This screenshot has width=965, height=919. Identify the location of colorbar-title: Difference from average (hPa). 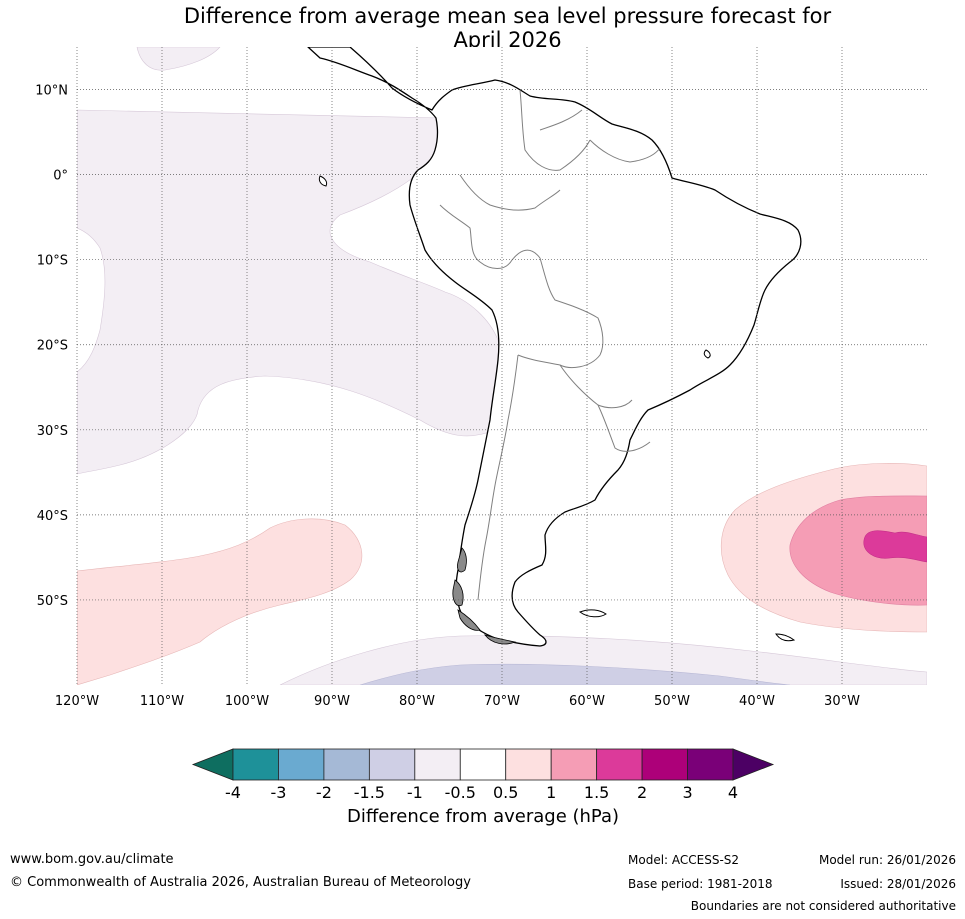
(483, 816).